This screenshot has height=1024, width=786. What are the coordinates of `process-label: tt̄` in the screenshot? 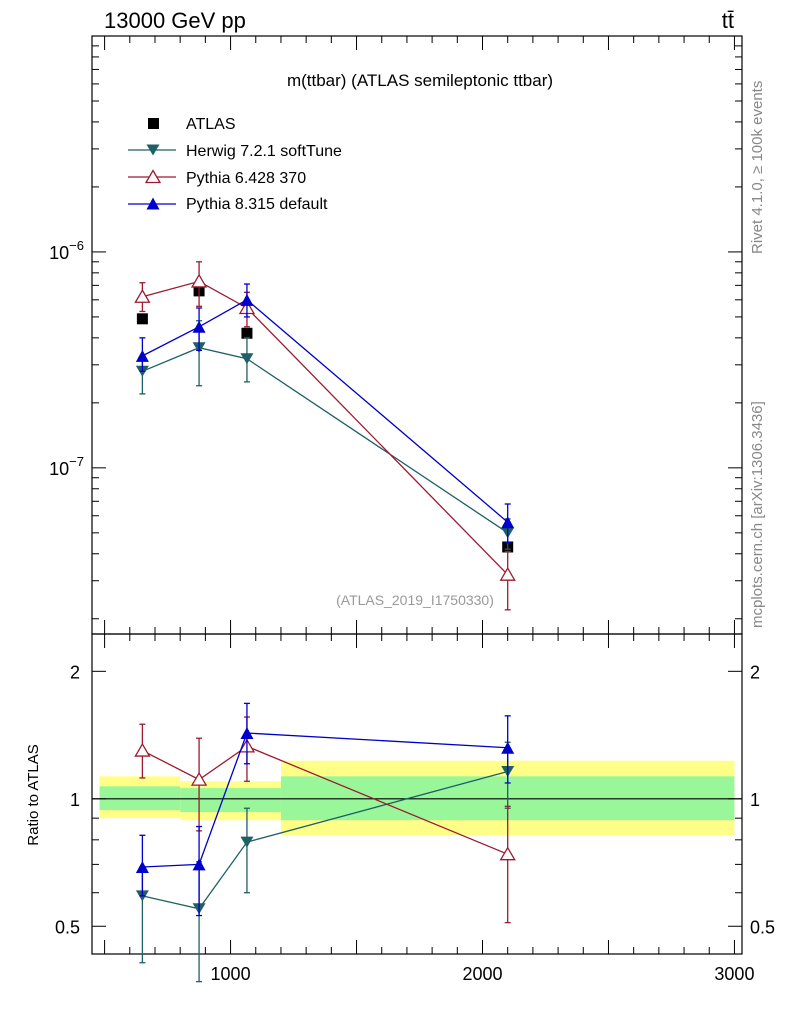 It's located at (728, 20).